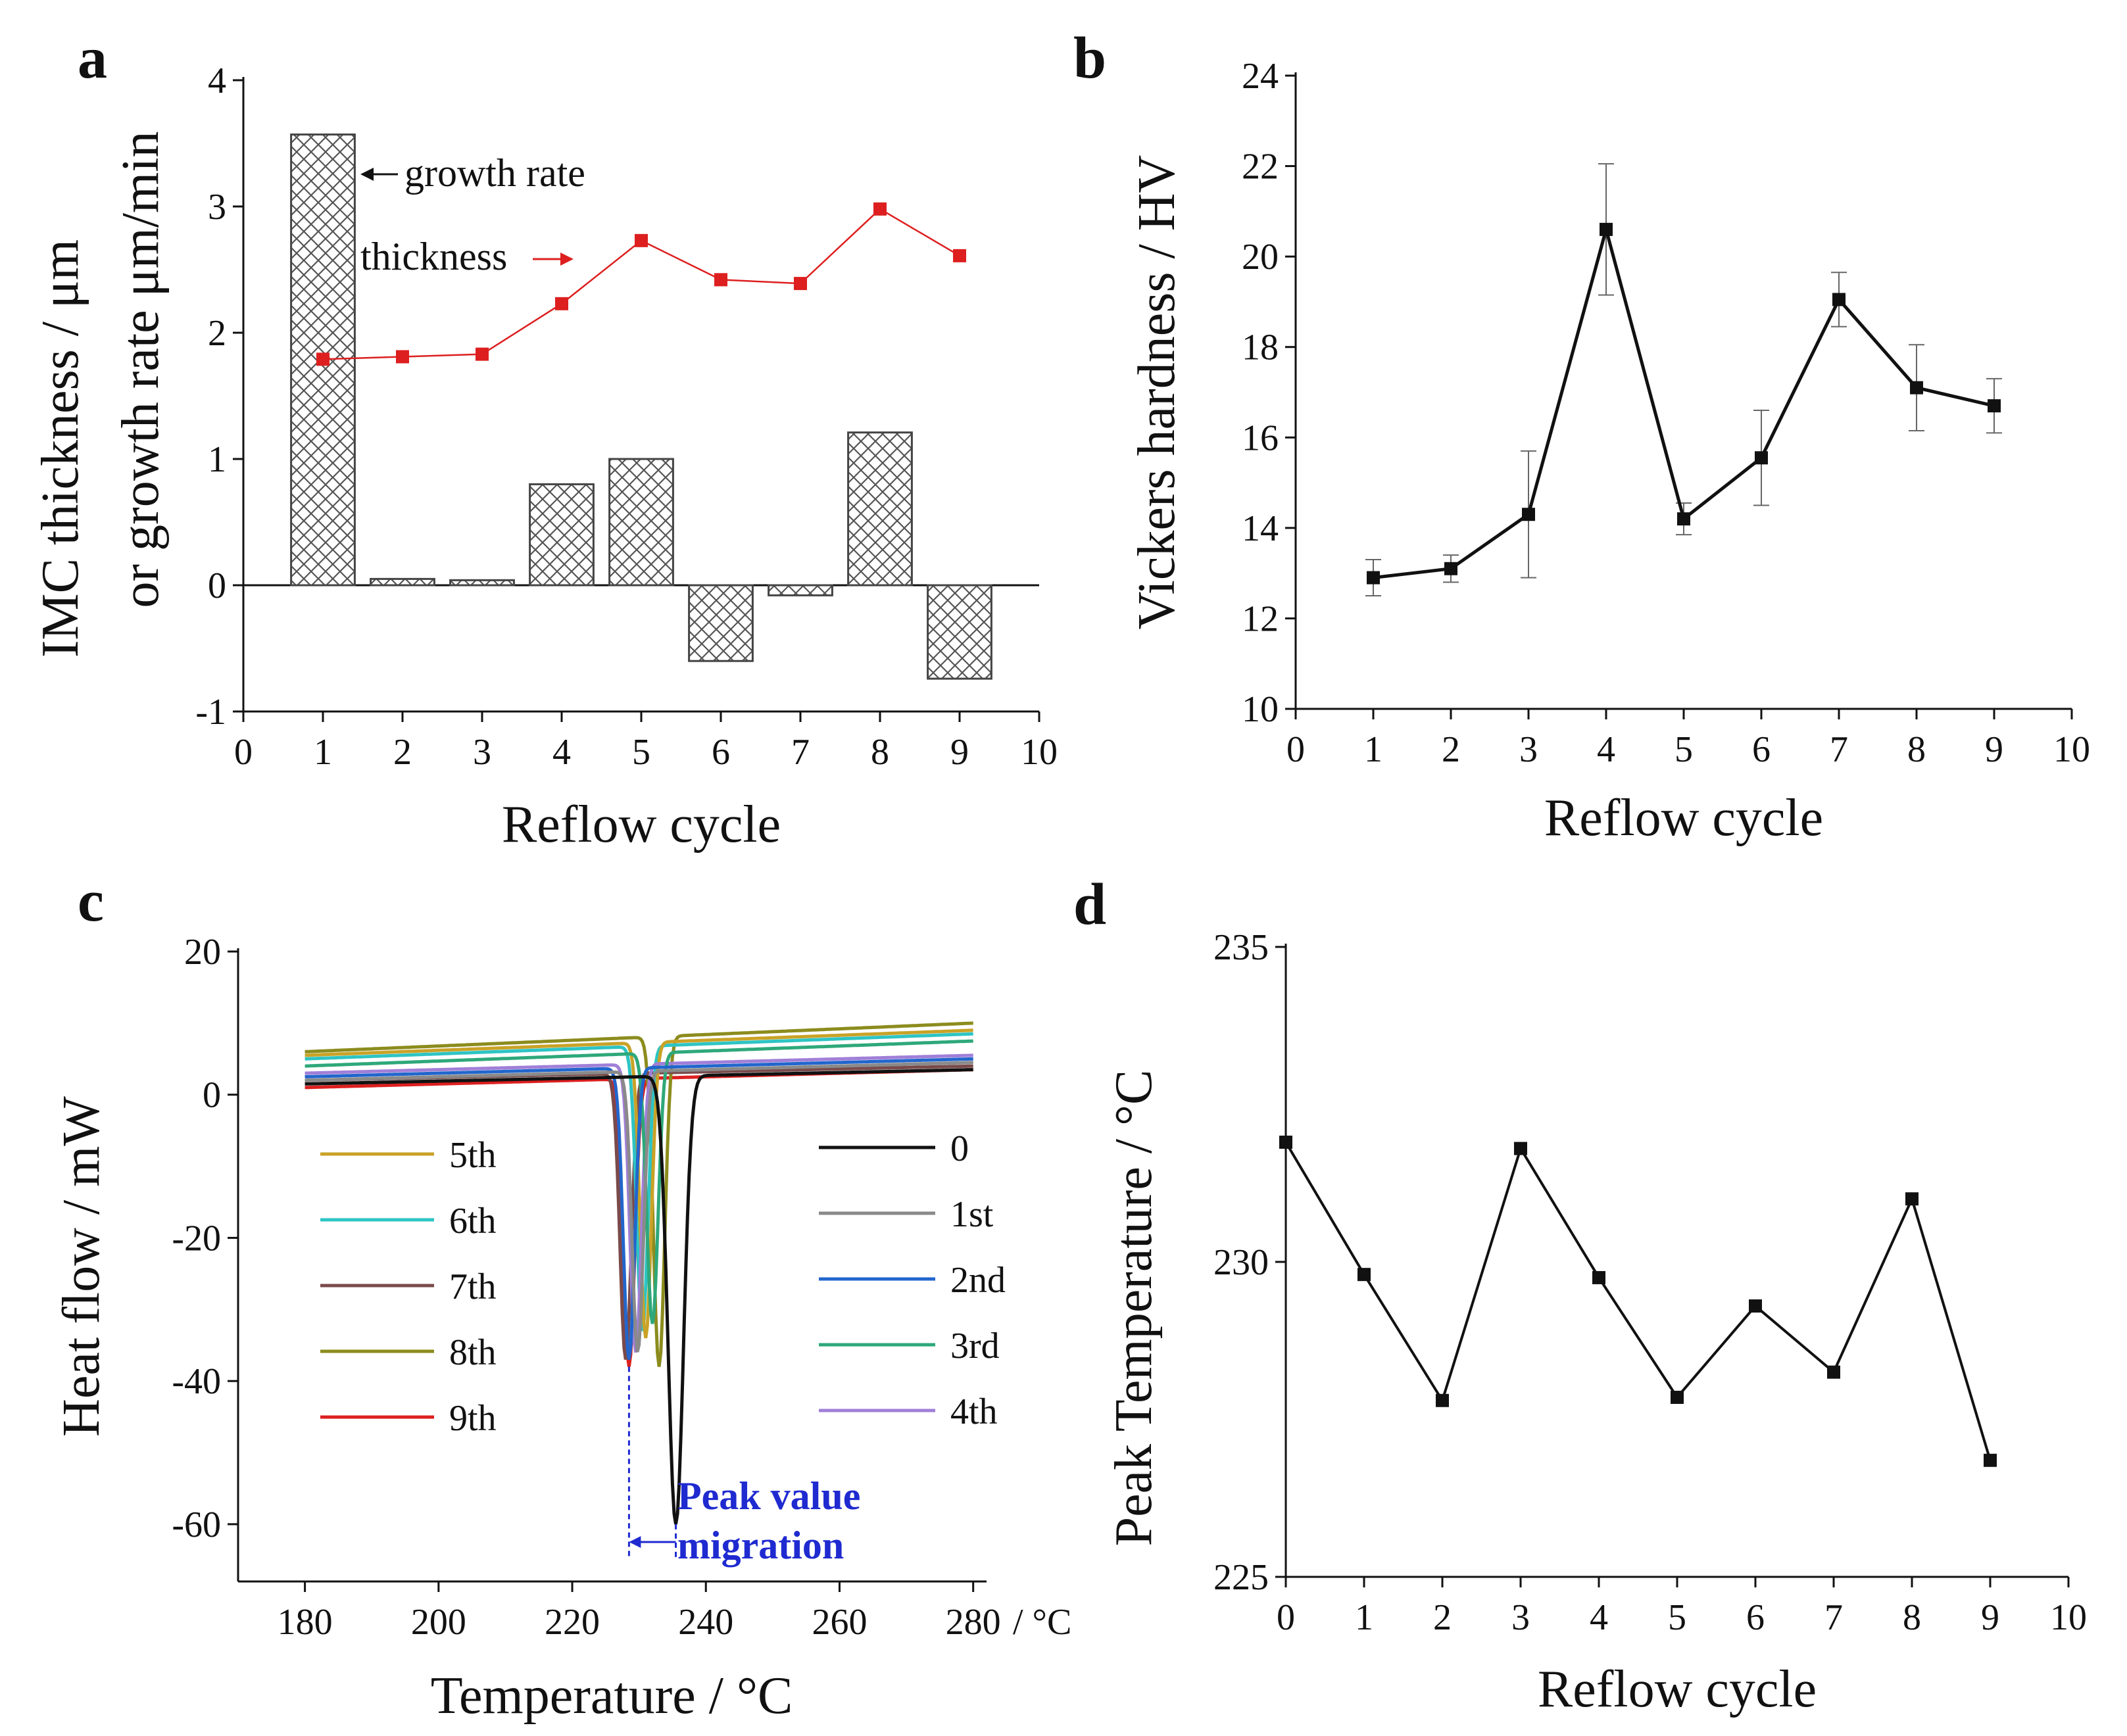 This screenshot has width=2127, height=1736. I want to click on dsc-curve-2nd, so click(639, 1209).